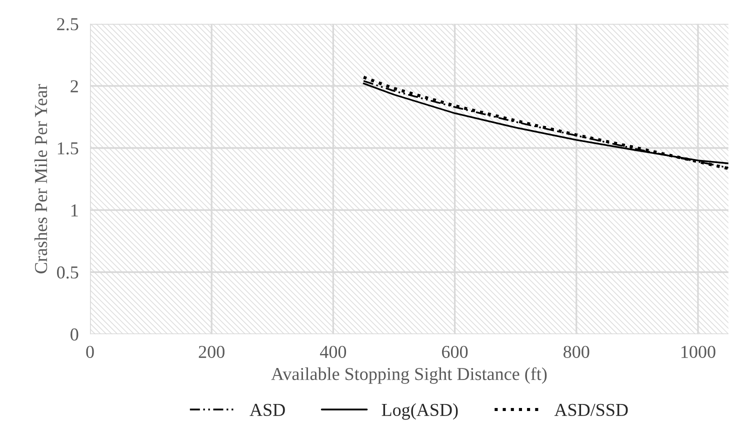 The height and width of the screenshot is (434, 744). Describe the element at coordinates (267, 410) in the screenshot. I see `legend-label: ASD` at that location.